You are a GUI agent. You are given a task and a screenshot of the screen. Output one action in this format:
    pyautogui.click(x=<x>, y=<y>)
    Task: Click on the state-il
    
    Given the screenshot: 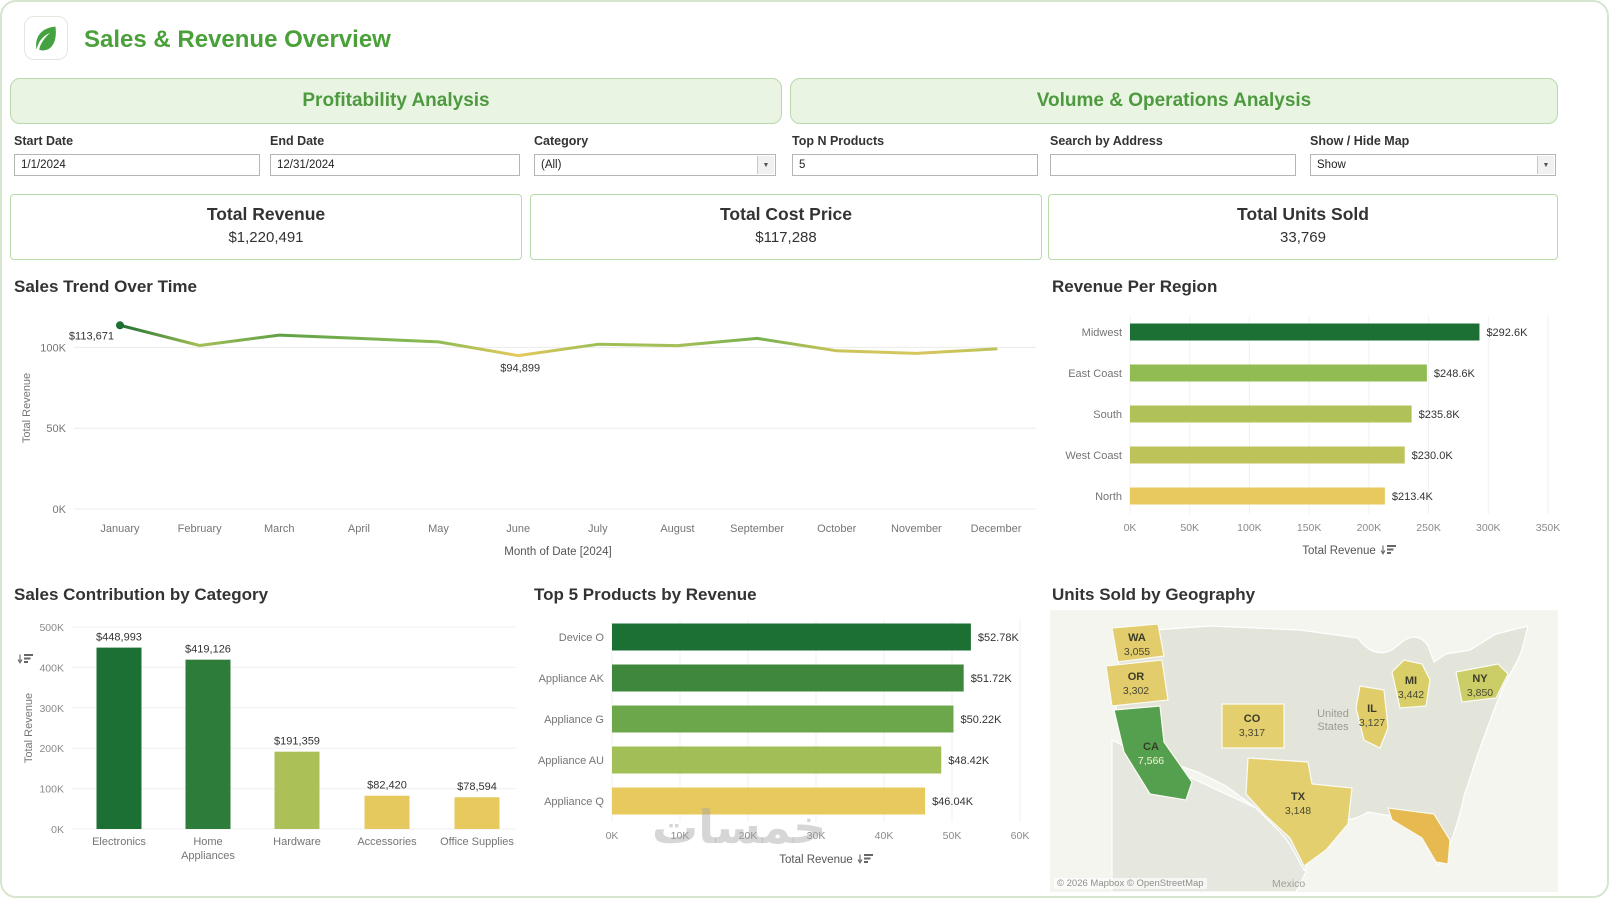 What is the action you would take?
    pyautogui.click(x=1372, y=717)
    